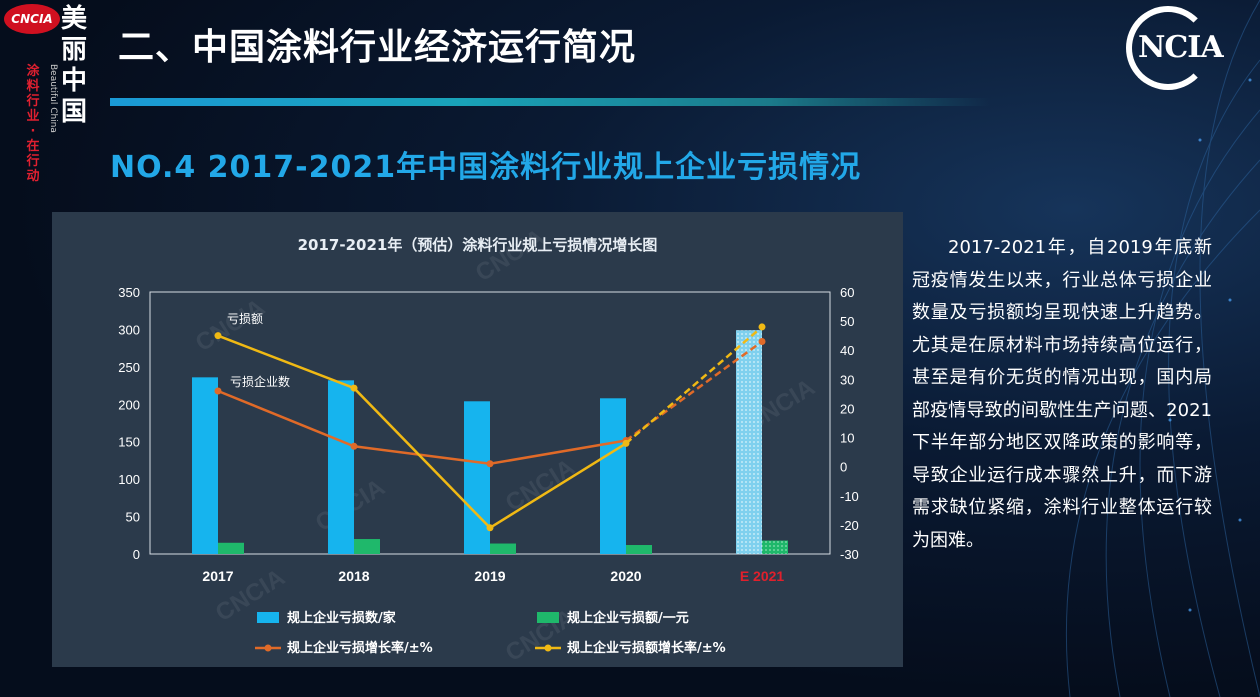 Image resolution: width=1260 pixels, height=697 pixels. I want to click on y-right-tick-50: 50, so click(847, 321).